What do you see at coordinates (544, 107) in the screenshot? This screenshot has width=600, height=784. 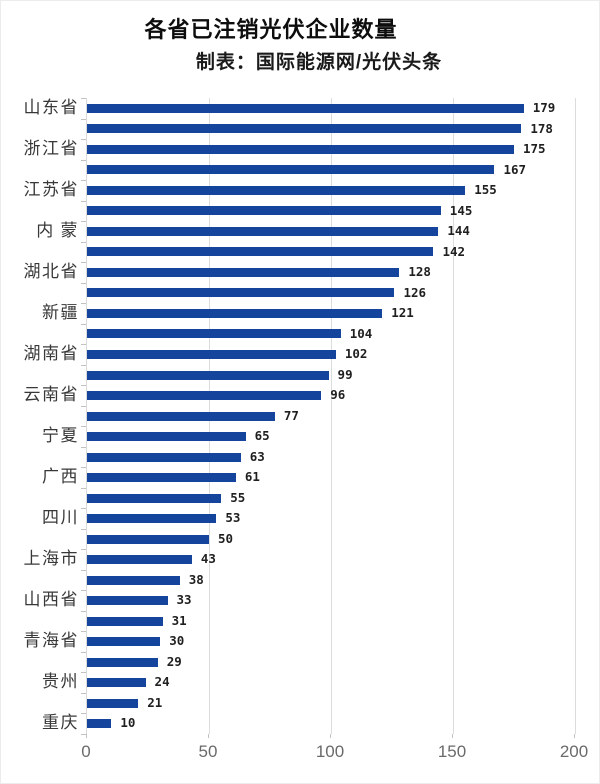 I see `value-label: 179` at bounding box center [544, 107].